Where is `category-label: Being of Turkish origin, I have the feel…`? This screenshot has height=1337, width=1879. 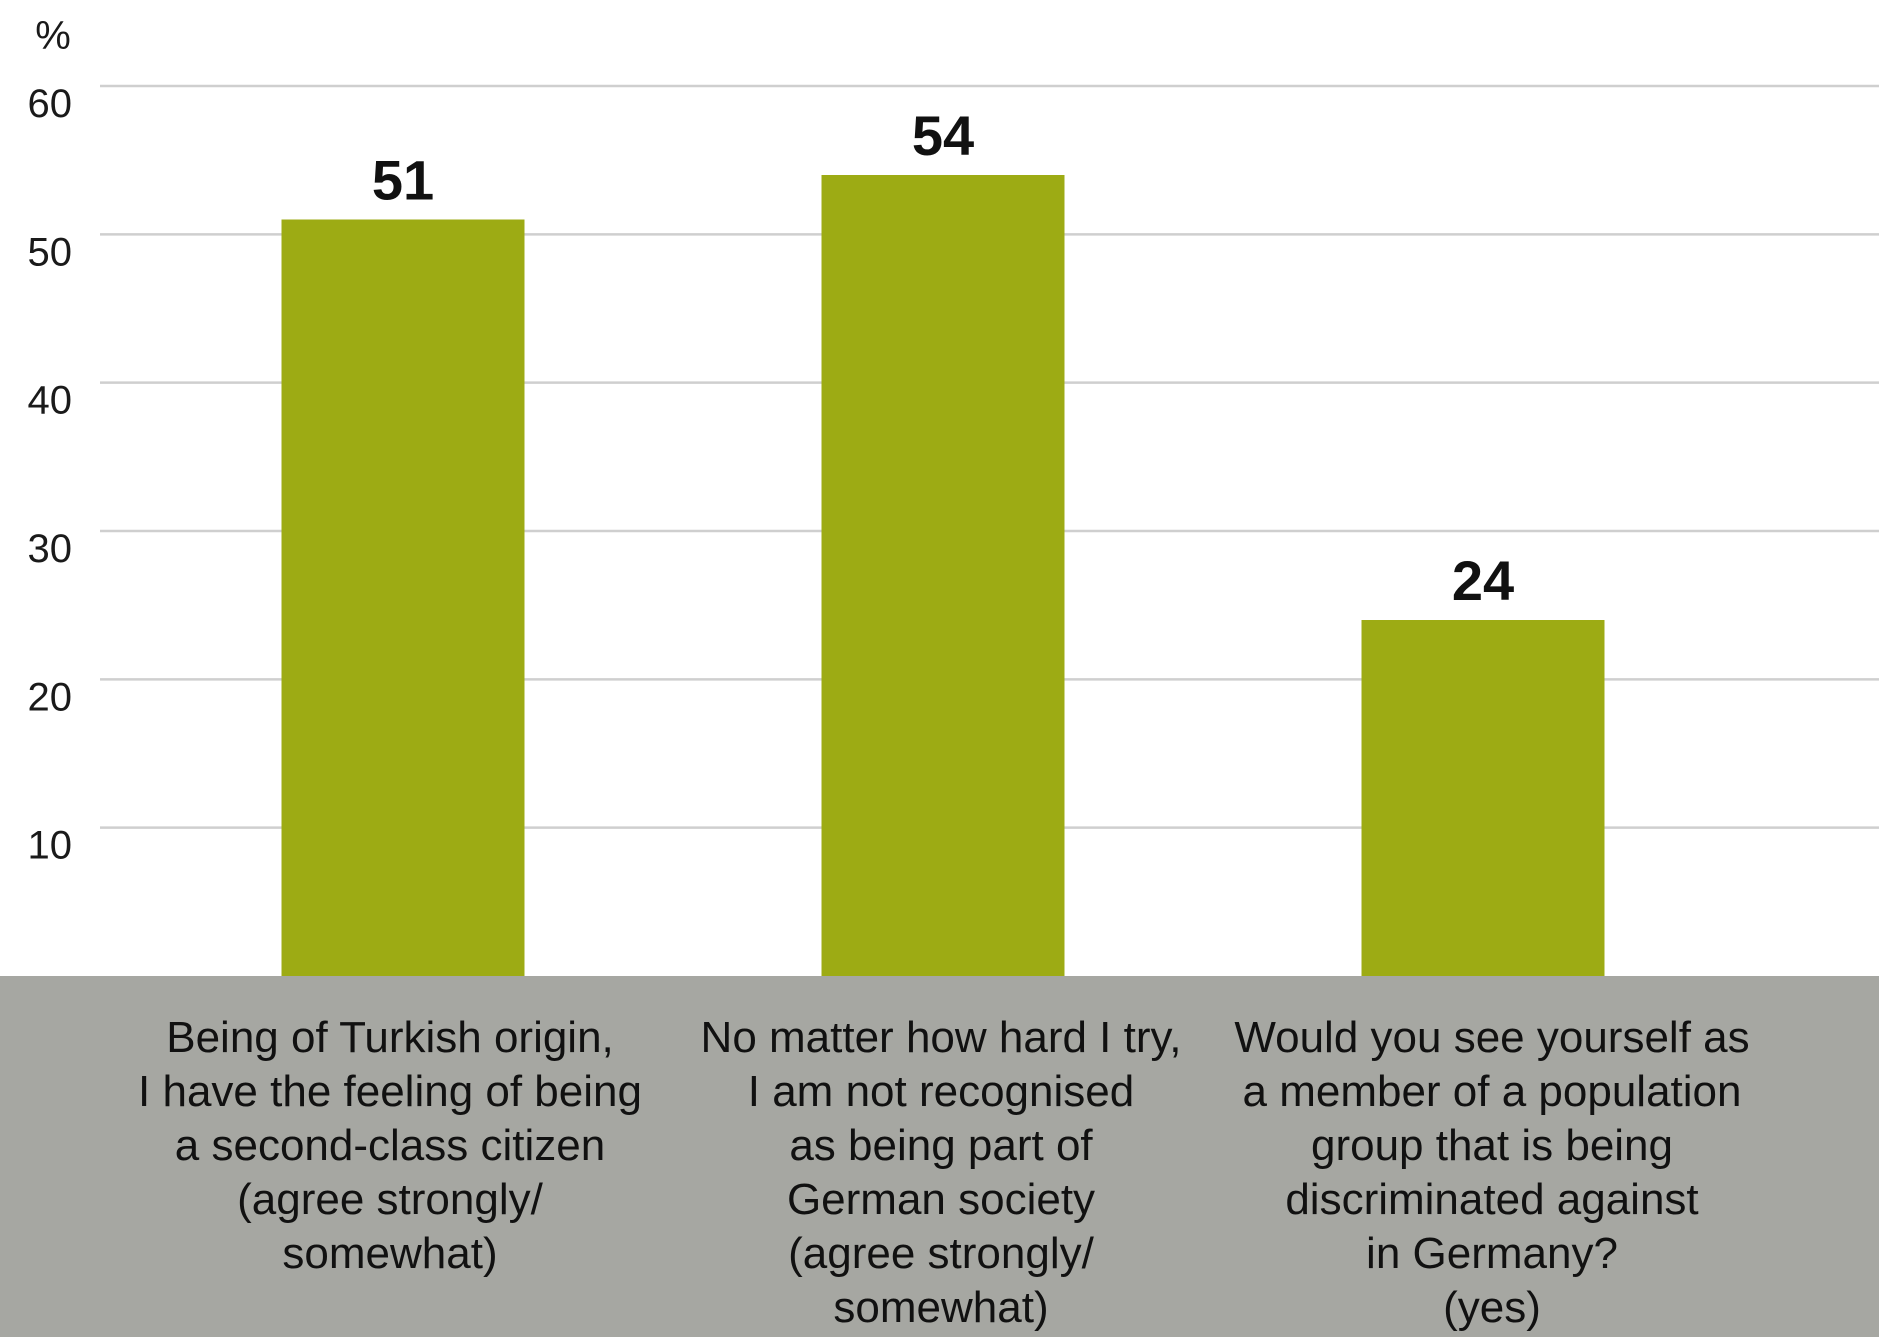
category-label: Being of Turkish origin, I have the feel… is located at coordinates (390, 1145).